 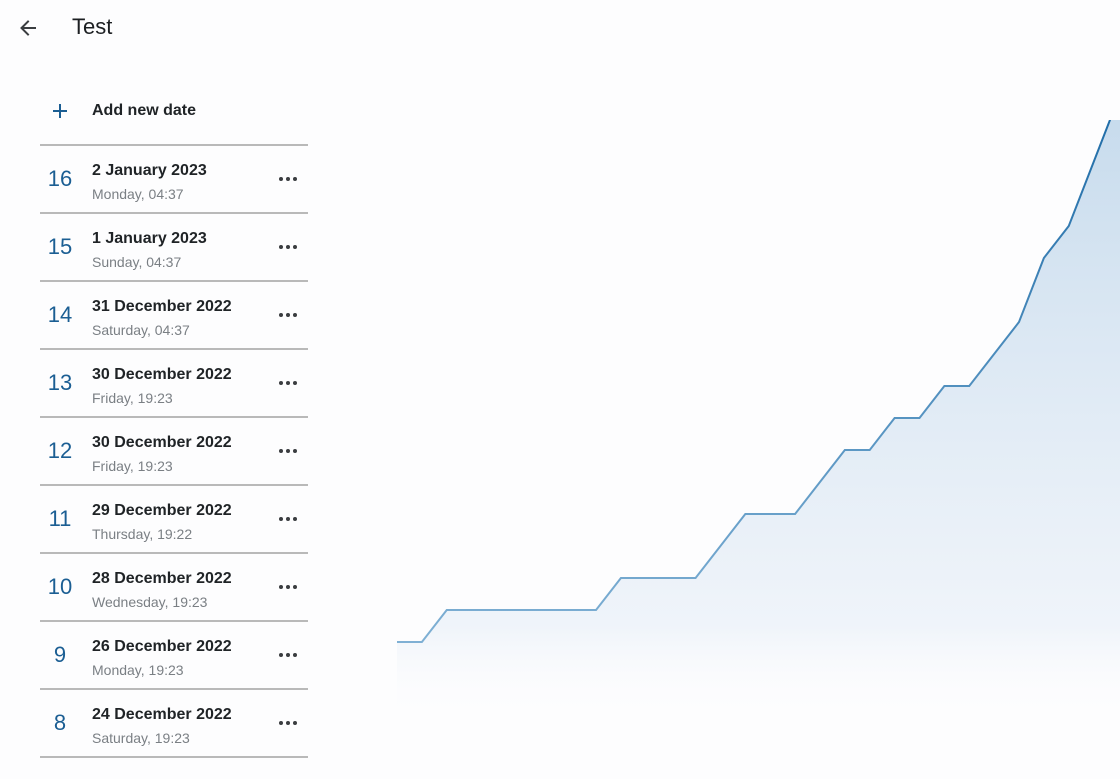 I want to click on entry-weekday-time: Wednesday, 19:23, so click(x=150, y=602).